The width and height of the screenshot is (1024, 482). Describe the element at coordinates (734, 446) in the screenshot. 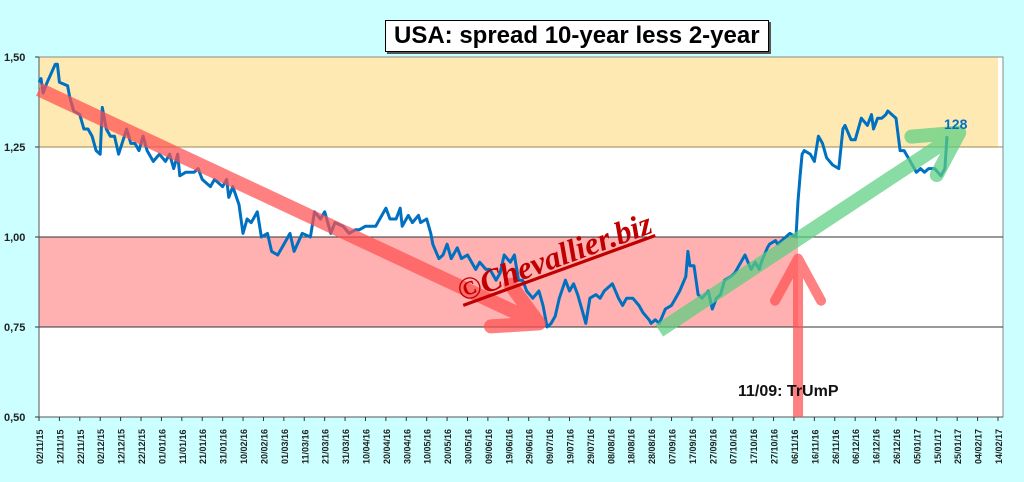

I see `x-tick-label: 07/10/16` at that location.